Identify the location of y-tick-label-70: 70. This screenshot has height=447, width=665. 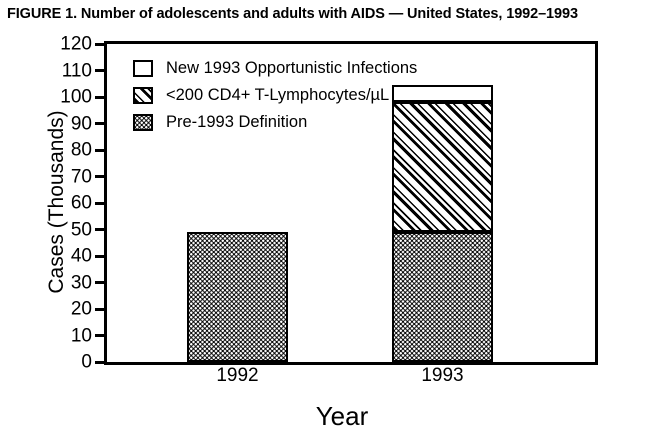
(81, 176).